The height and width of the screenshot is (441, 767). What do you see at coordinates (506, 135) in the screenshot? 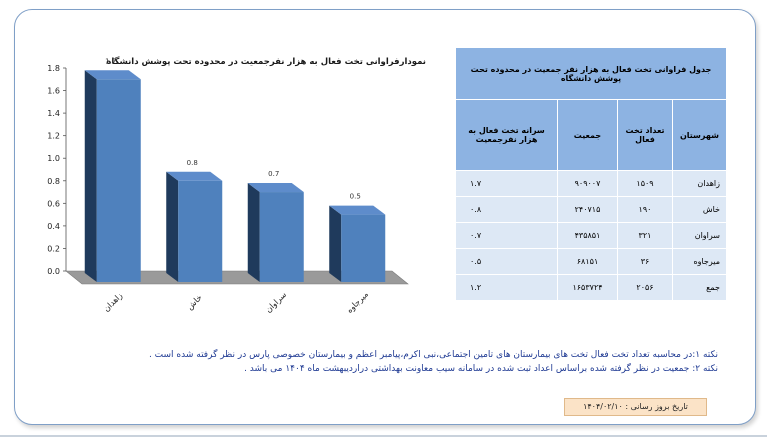
I see `header-per-capita: سرانه تخت فعال به هزار نفرجمعیت` at bounding box center [506, 135].